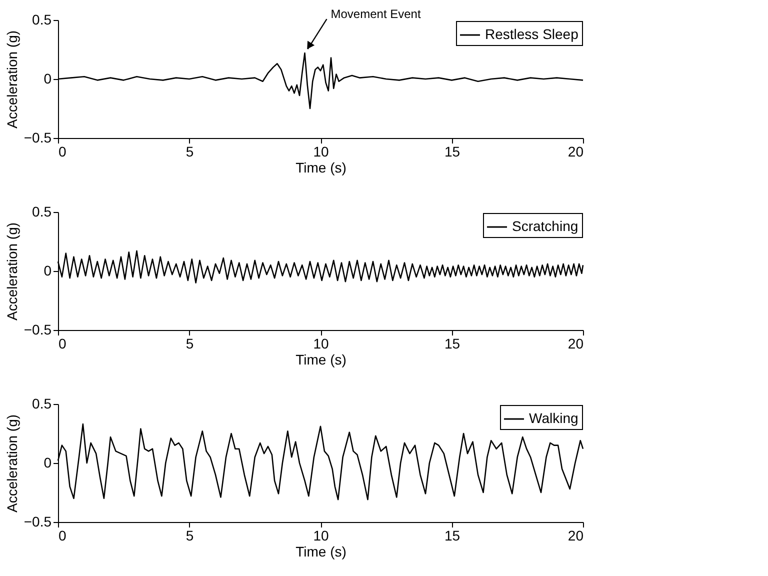 The width and height of the screenshot is (768, 576). I want to click on annotation: Movement Event, so click(376, 14).